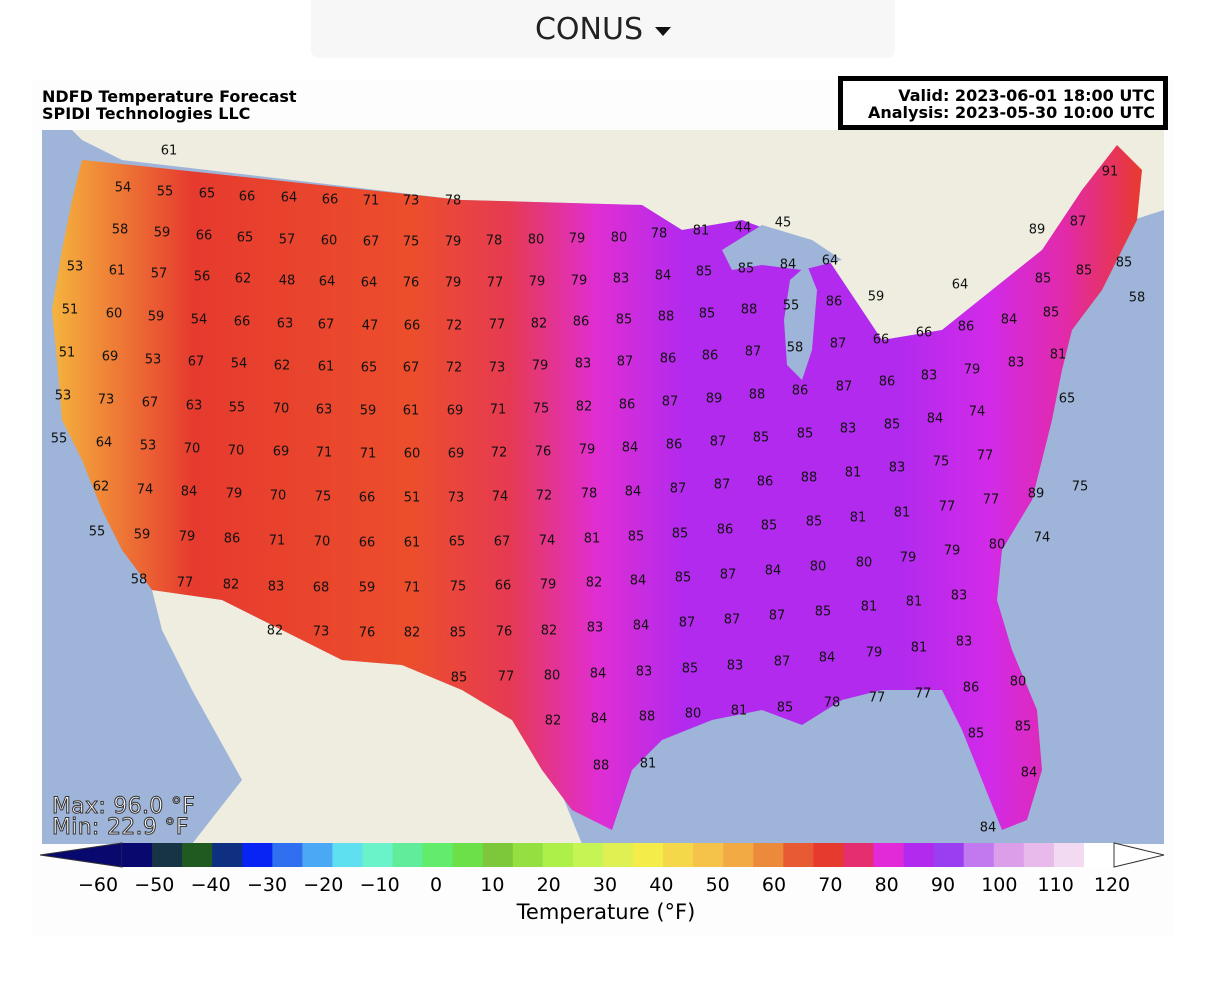 The width and height of the screenshot is (1212, 981). Describe the element at coordinates (774, 885) in the screenshot. I see `colorbar-tick-label: 60` at that location.